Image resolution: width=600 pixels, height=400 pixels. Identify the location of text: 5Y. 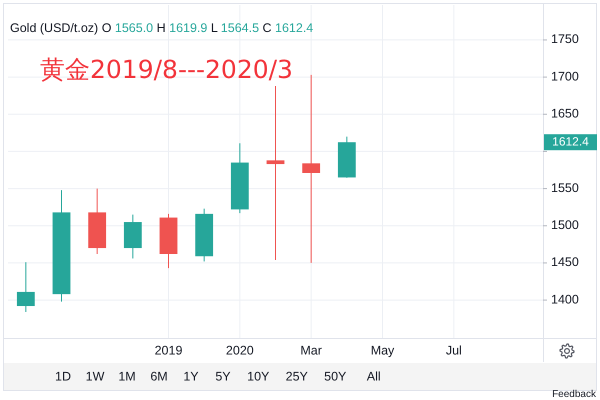
(223, 376).